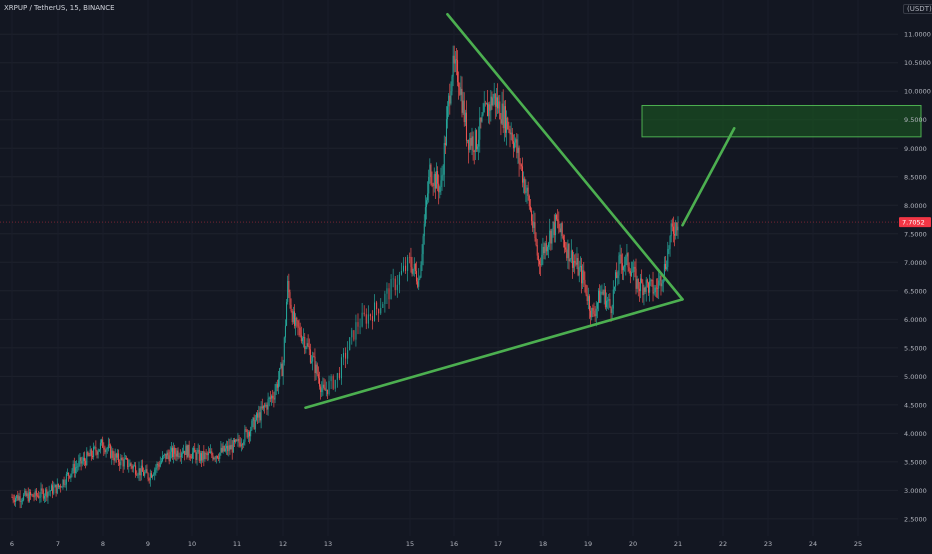 Image resolution: width=932 pixels, height=554 pixels. Describe the element at coordinates (708, 176) in the screenshot. I see `projection-line` at that location.